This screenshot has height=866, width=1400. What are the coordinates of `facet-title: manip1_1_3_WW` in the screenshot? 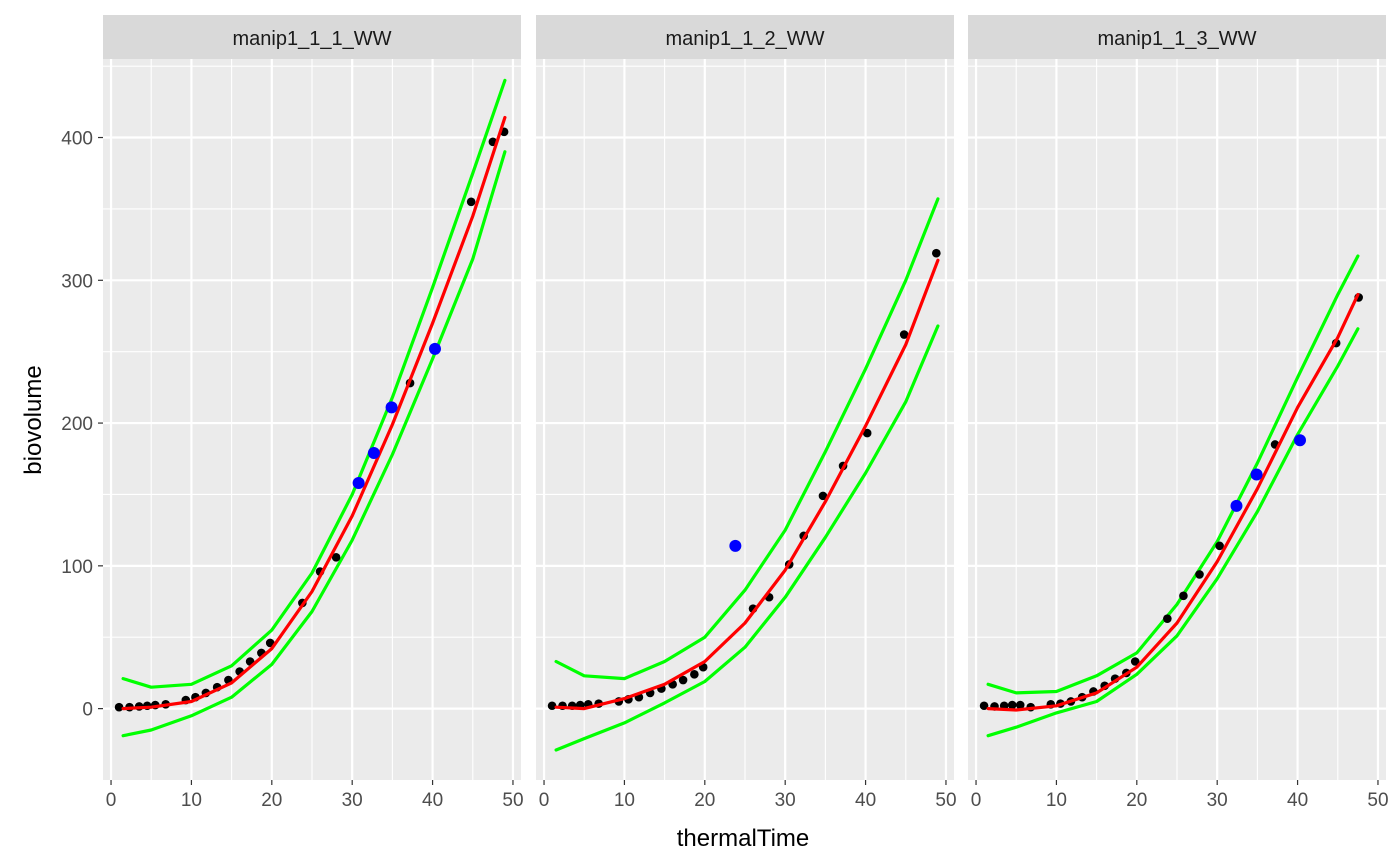 It's located at (1177, 39).